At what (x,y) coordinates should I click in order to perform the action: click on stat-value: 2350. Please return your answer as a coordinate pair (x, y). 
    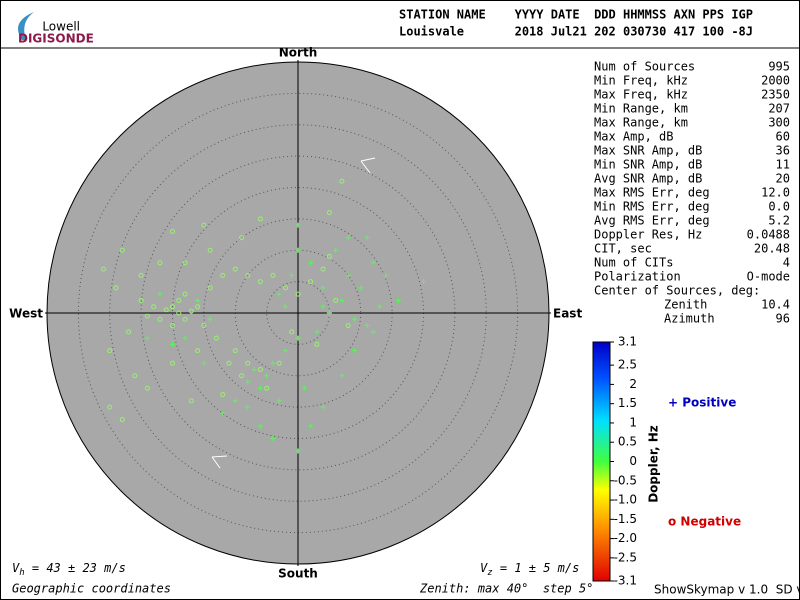
    Looking at the image, I should click on (775, 95).